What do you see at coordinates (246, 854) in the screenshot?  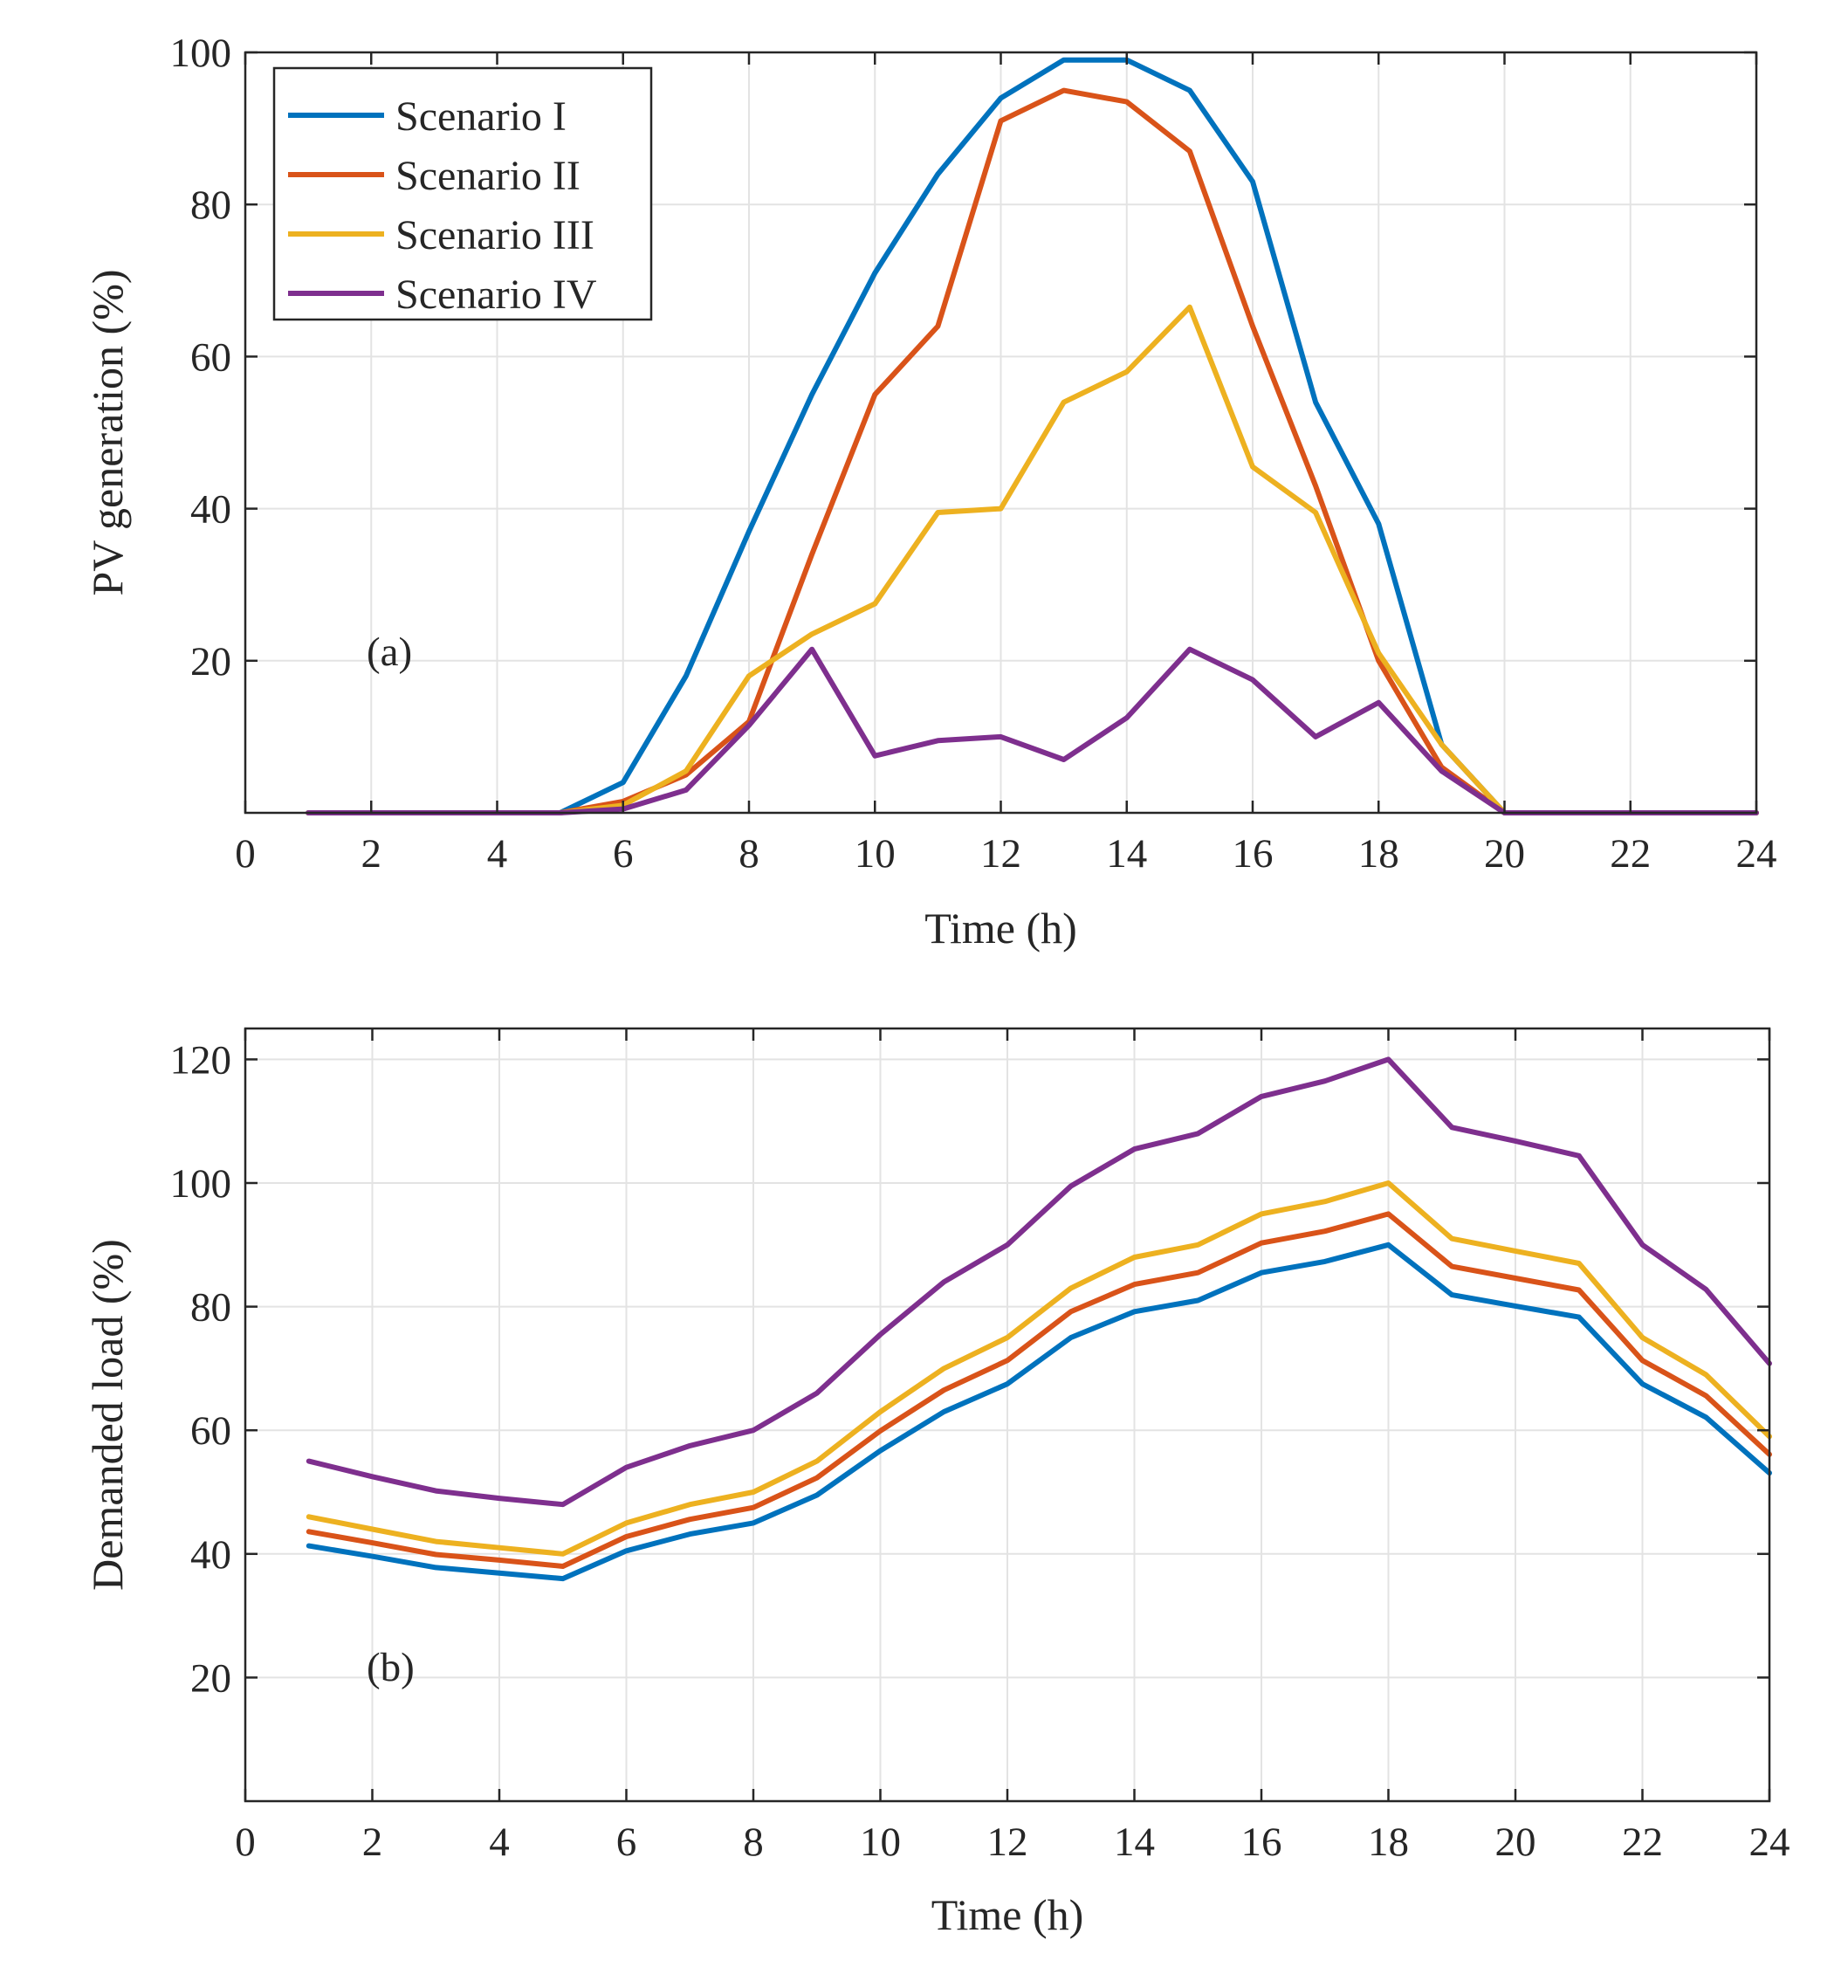 I see `chart-a-x-tick-label: 0` at bounding box center [246, 854].